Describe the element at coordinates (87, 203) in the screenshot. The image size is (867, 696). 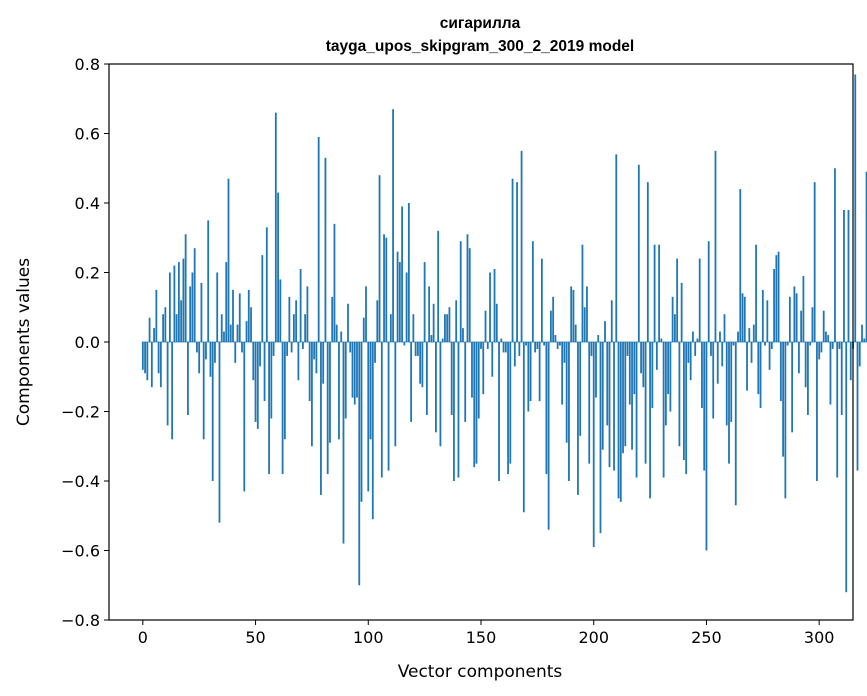
I see `y-tick-label: 0.4` at that location.